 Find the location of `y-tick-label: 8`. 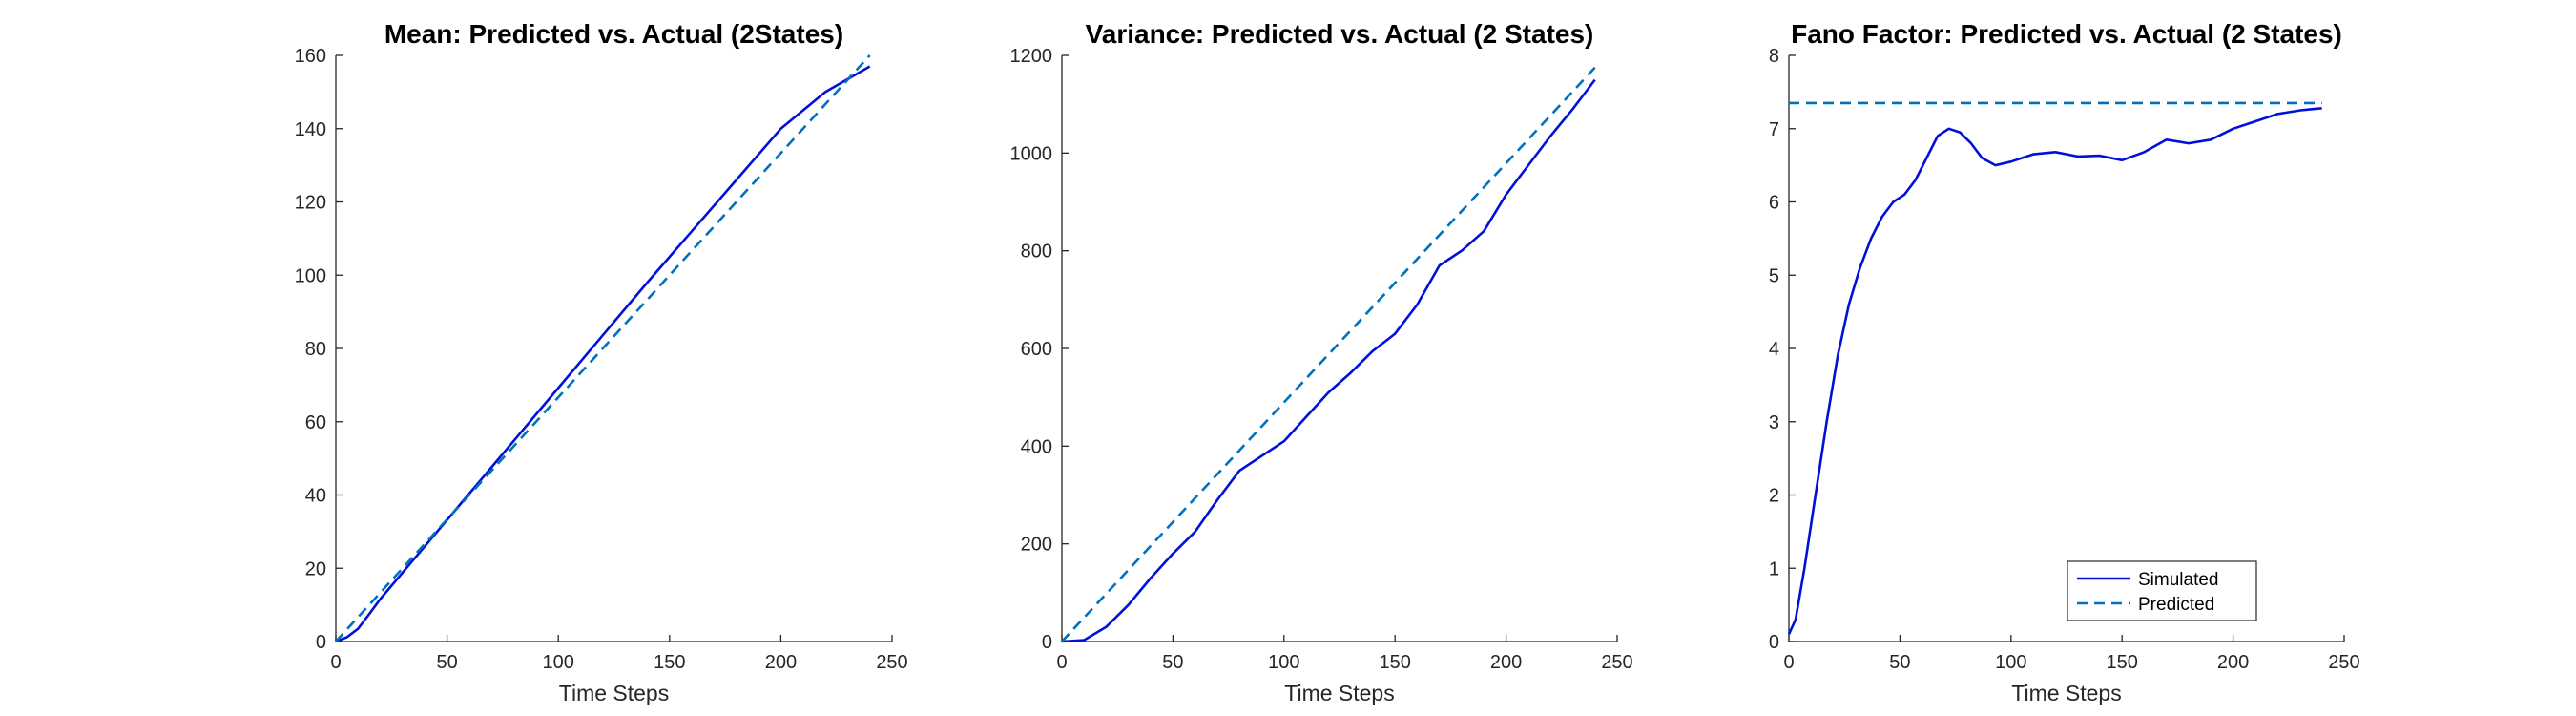

y-tick-label: 8 is located at coordinates (1774, 56).